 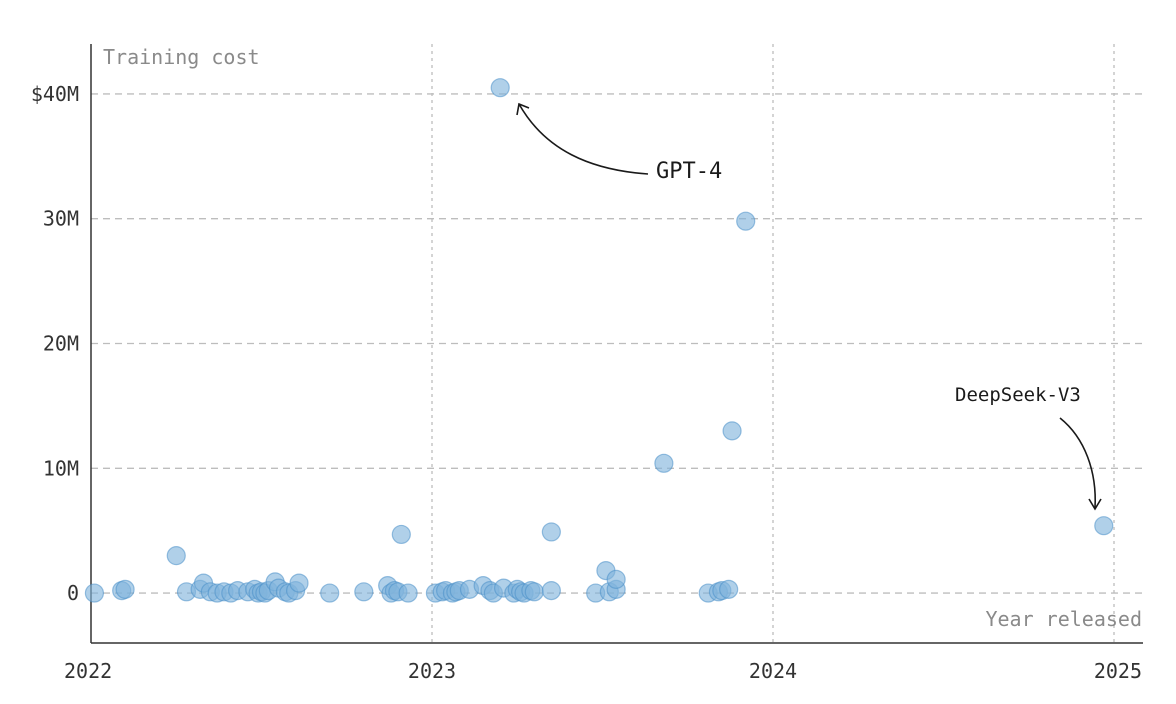 I want to click on annotation-deepseek: DeepSeek-V3, so click(x=1028, y=447).